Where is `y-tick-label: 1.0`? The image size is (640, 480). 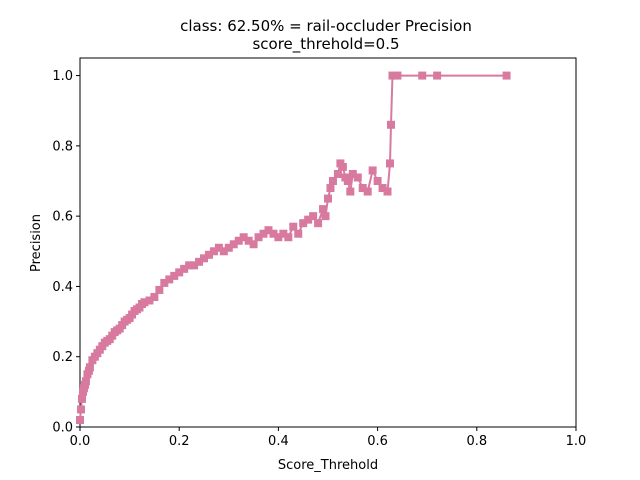
y-tick-label: 1.0 is located at coordinates (62, 76).